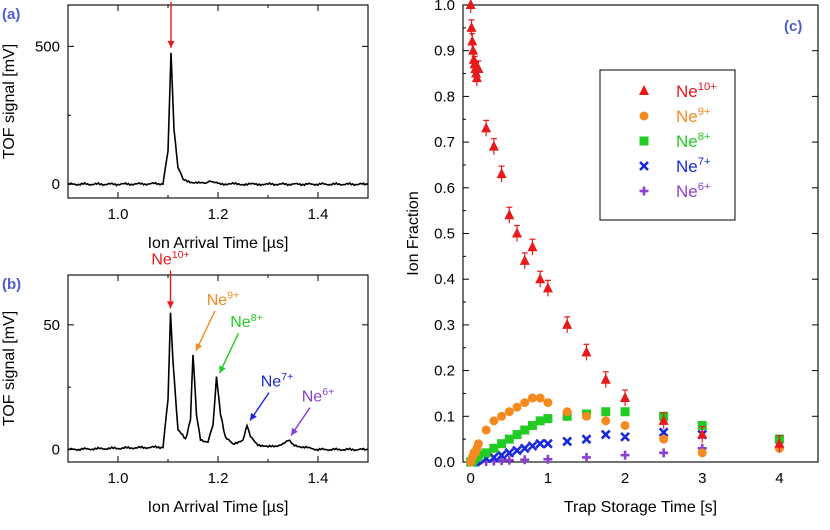  What do you see at coordinates (702, 478) in the screenshot?
I see `x-tick-label-c: 3` at bounding box center [702, 478].